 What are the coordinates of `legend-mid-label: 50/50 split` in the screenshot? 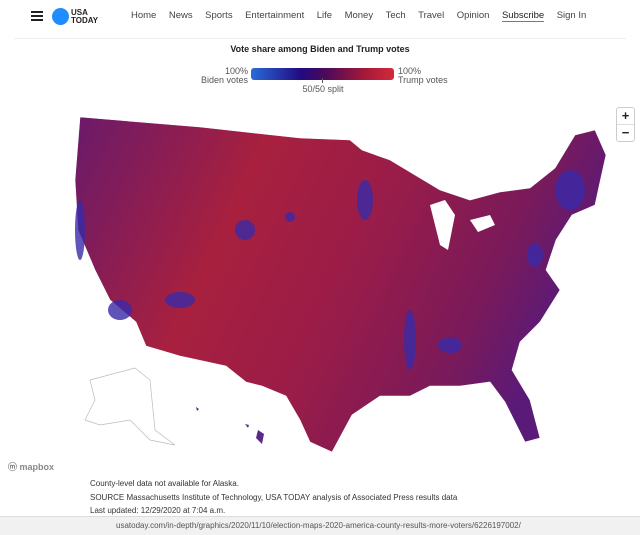 It's located at (323, 89).